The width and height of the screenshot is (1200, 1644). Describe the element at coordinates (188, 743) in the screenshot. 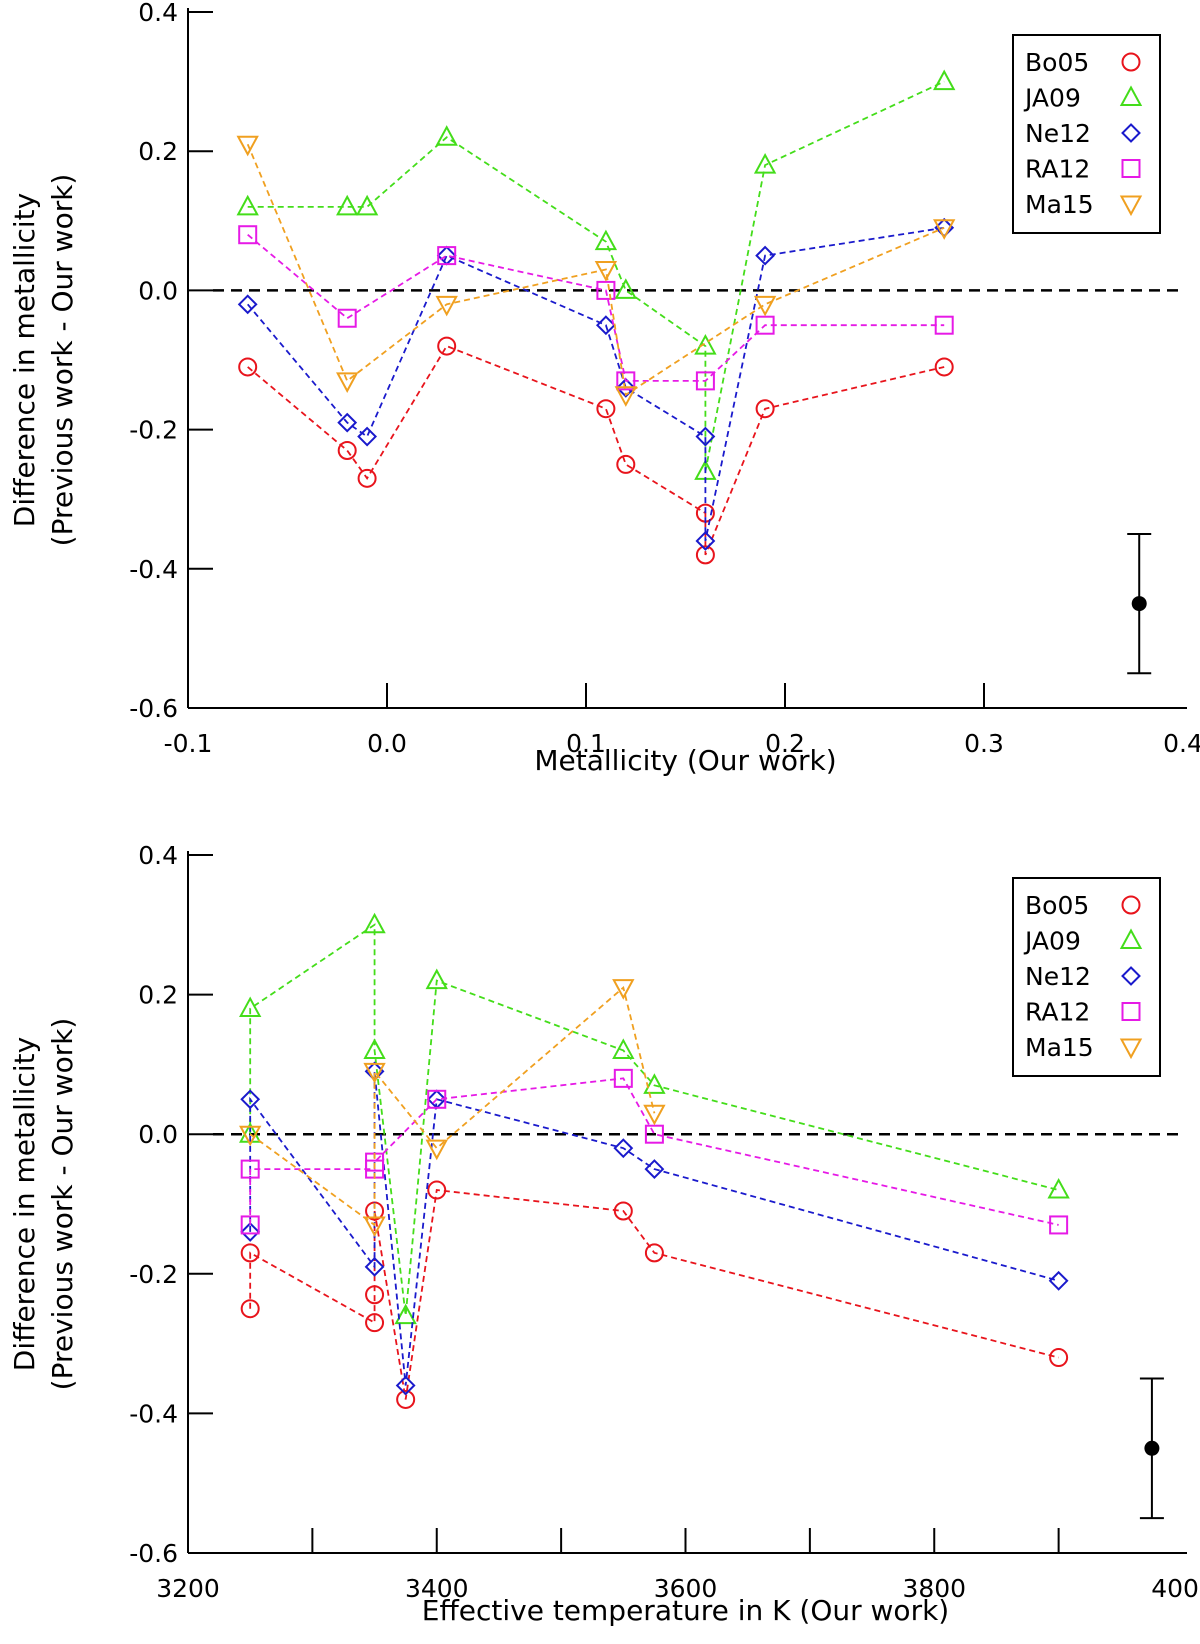

I see `x-tick-label: -0.1` at that location.